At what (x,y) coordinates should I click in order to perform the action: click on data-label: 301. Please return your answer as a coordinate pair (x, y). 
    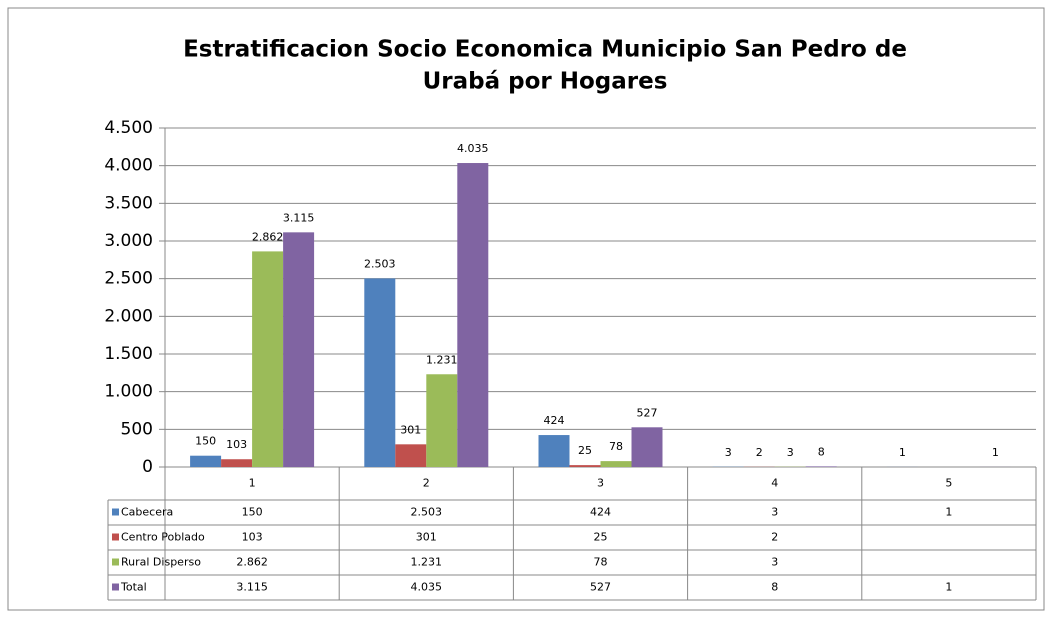
    Looking at the image, I should click on (410, 429).